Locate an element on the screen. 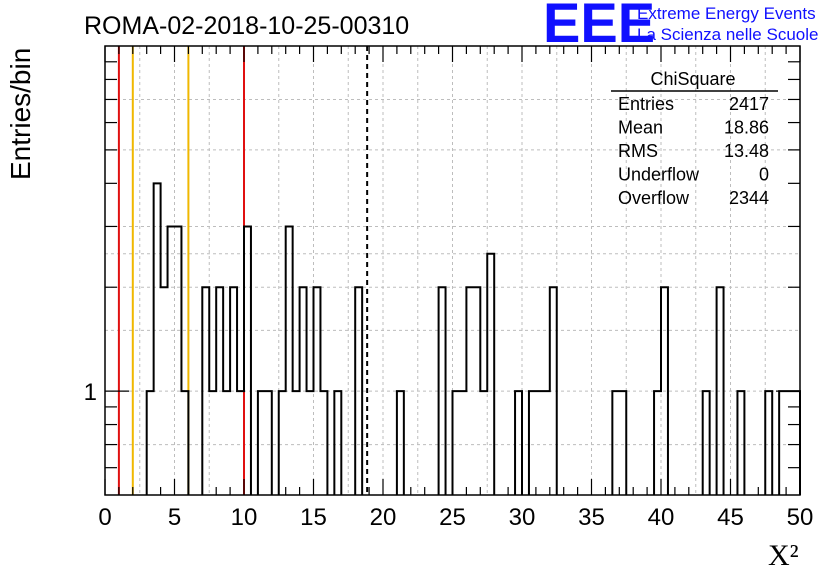  y-tick-label: 1 is located at coordinates (90, 392).